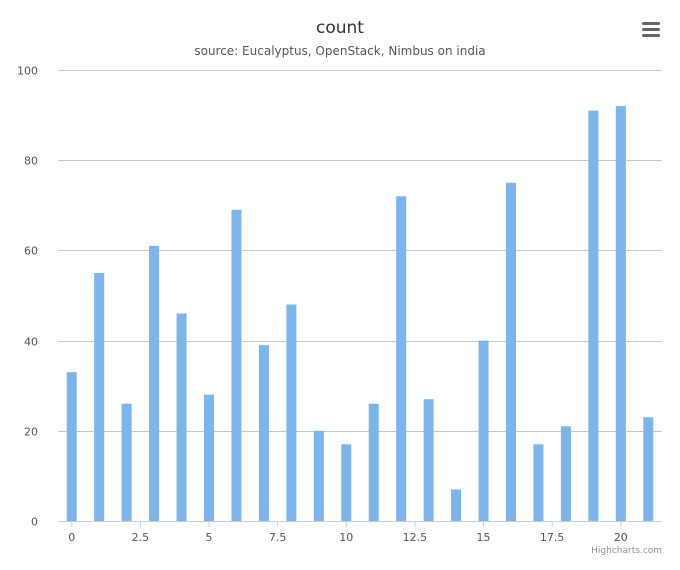  I want to click on y-axis-labels: 0 20 40 60 80 100, so click(27, 297).